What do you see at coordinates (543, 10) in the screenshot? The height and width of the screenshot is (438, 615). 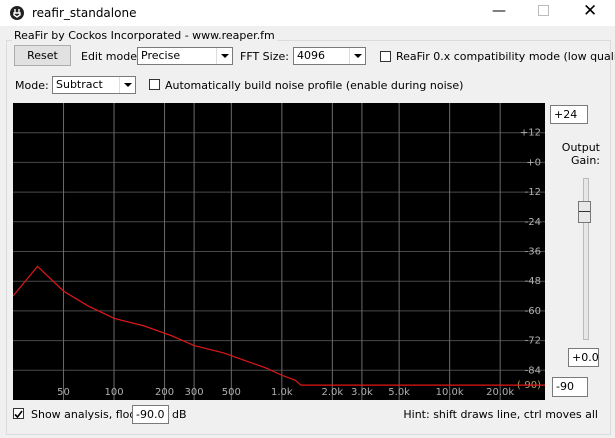 I see `maximize-button` at bounding box center [543, 10].